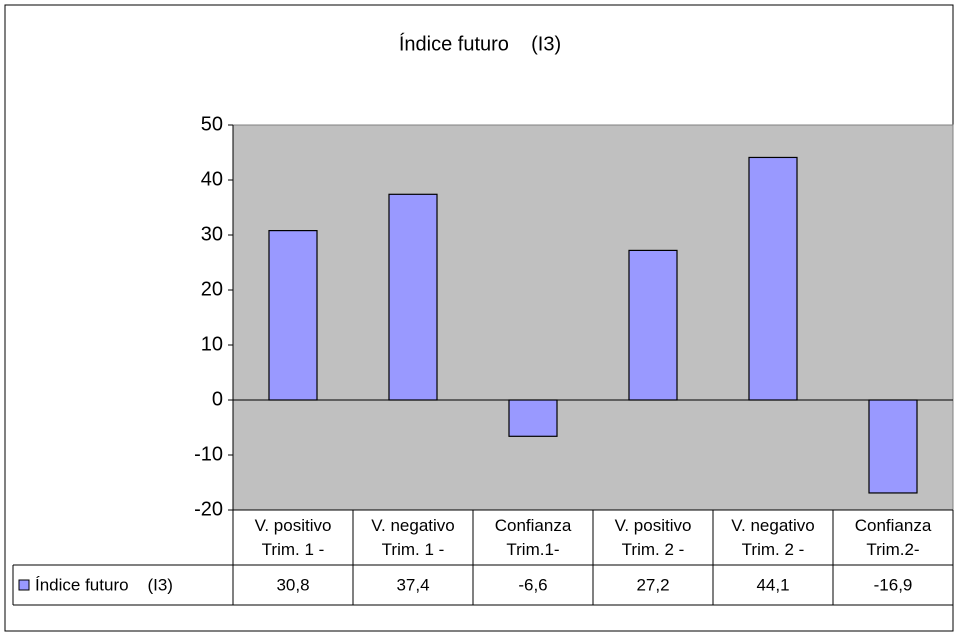  I want to click on chart-title: Índice futuro (I3), so click(480, 43).